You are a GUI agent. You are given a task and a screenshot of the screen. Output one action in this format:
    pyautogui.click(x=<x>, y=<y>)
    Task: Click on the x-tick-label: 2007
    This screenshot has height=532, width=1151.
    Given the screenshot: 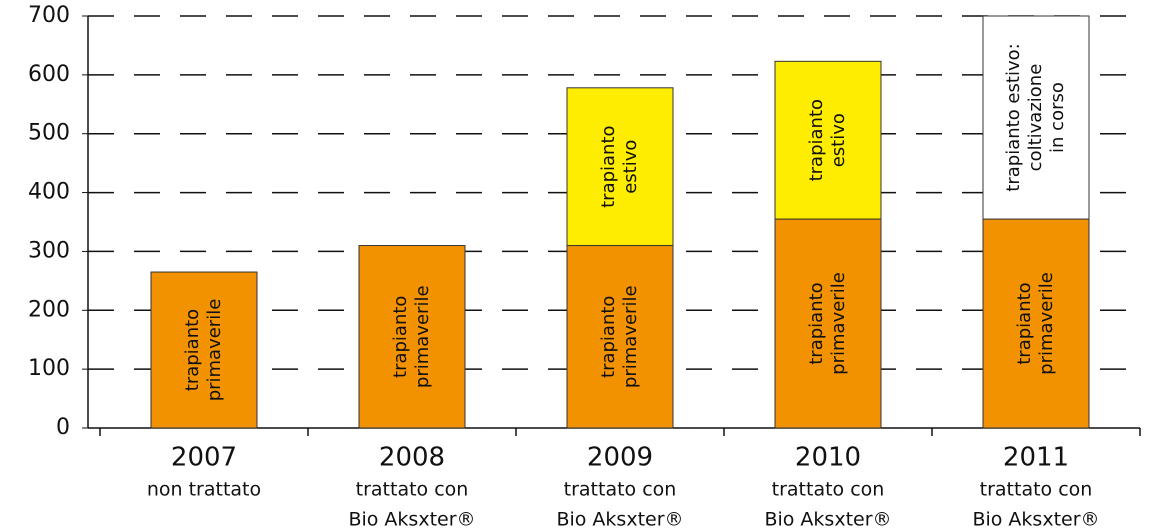 What is the action you would take?
    pyautogui.click(x=204, y=458)
    